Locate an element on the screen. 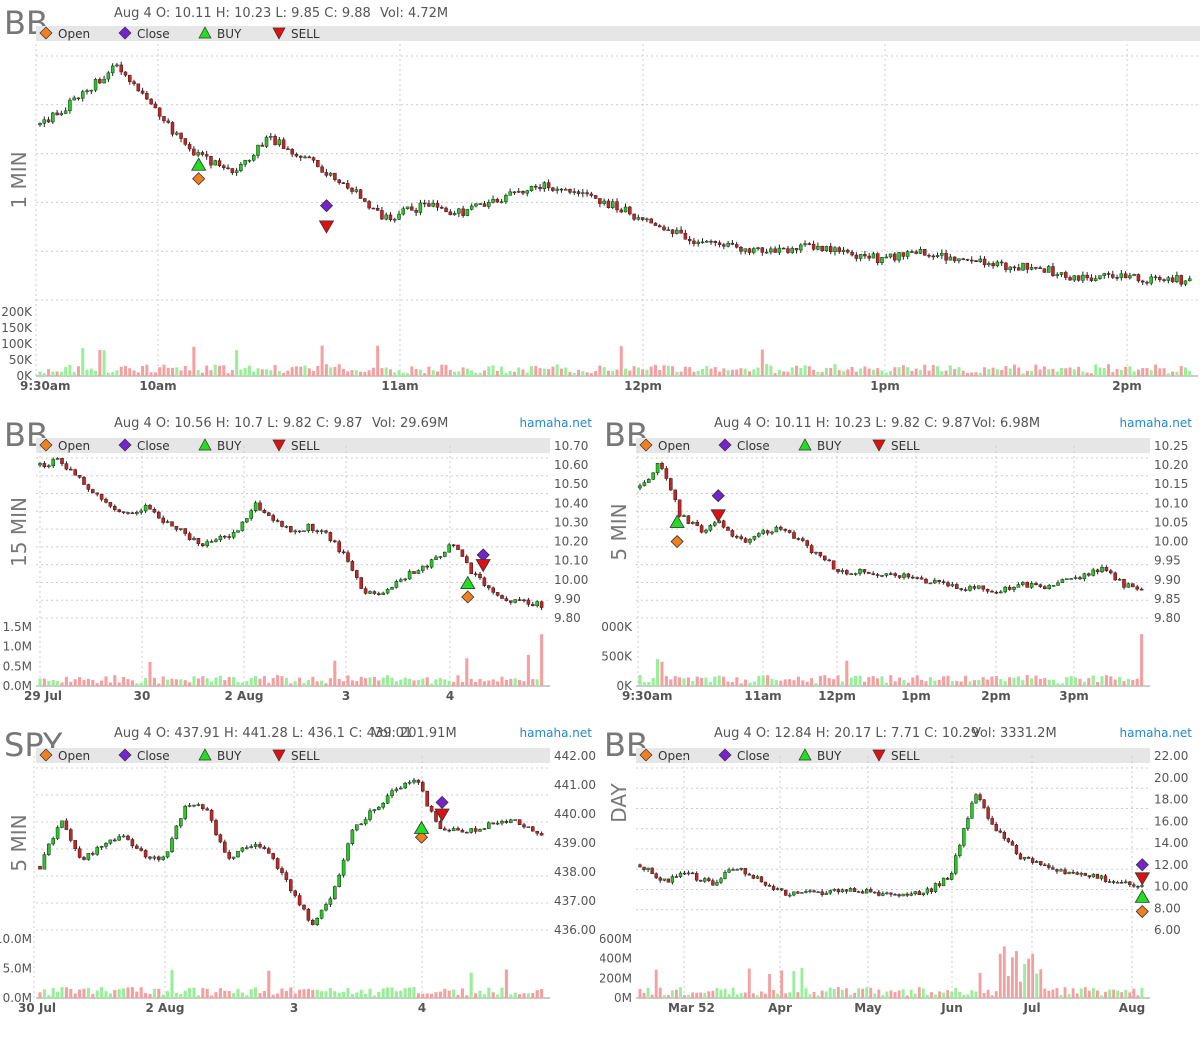  price-tick-label: 10.70 is located at coordinates (571, 446).